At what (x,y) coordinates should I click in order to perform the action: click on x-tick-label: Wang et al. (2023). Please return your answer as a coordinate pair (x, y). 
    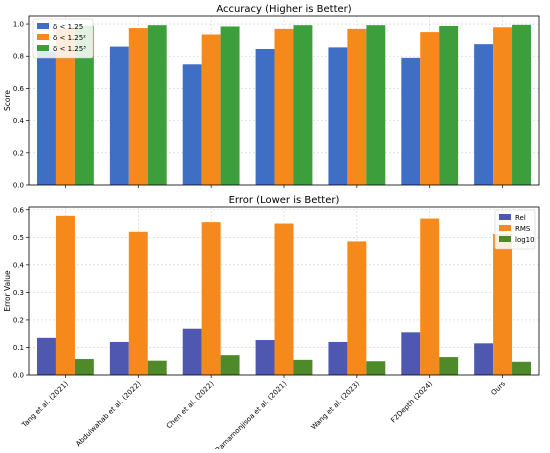
    Looking at the image, I should click on (336, 406).